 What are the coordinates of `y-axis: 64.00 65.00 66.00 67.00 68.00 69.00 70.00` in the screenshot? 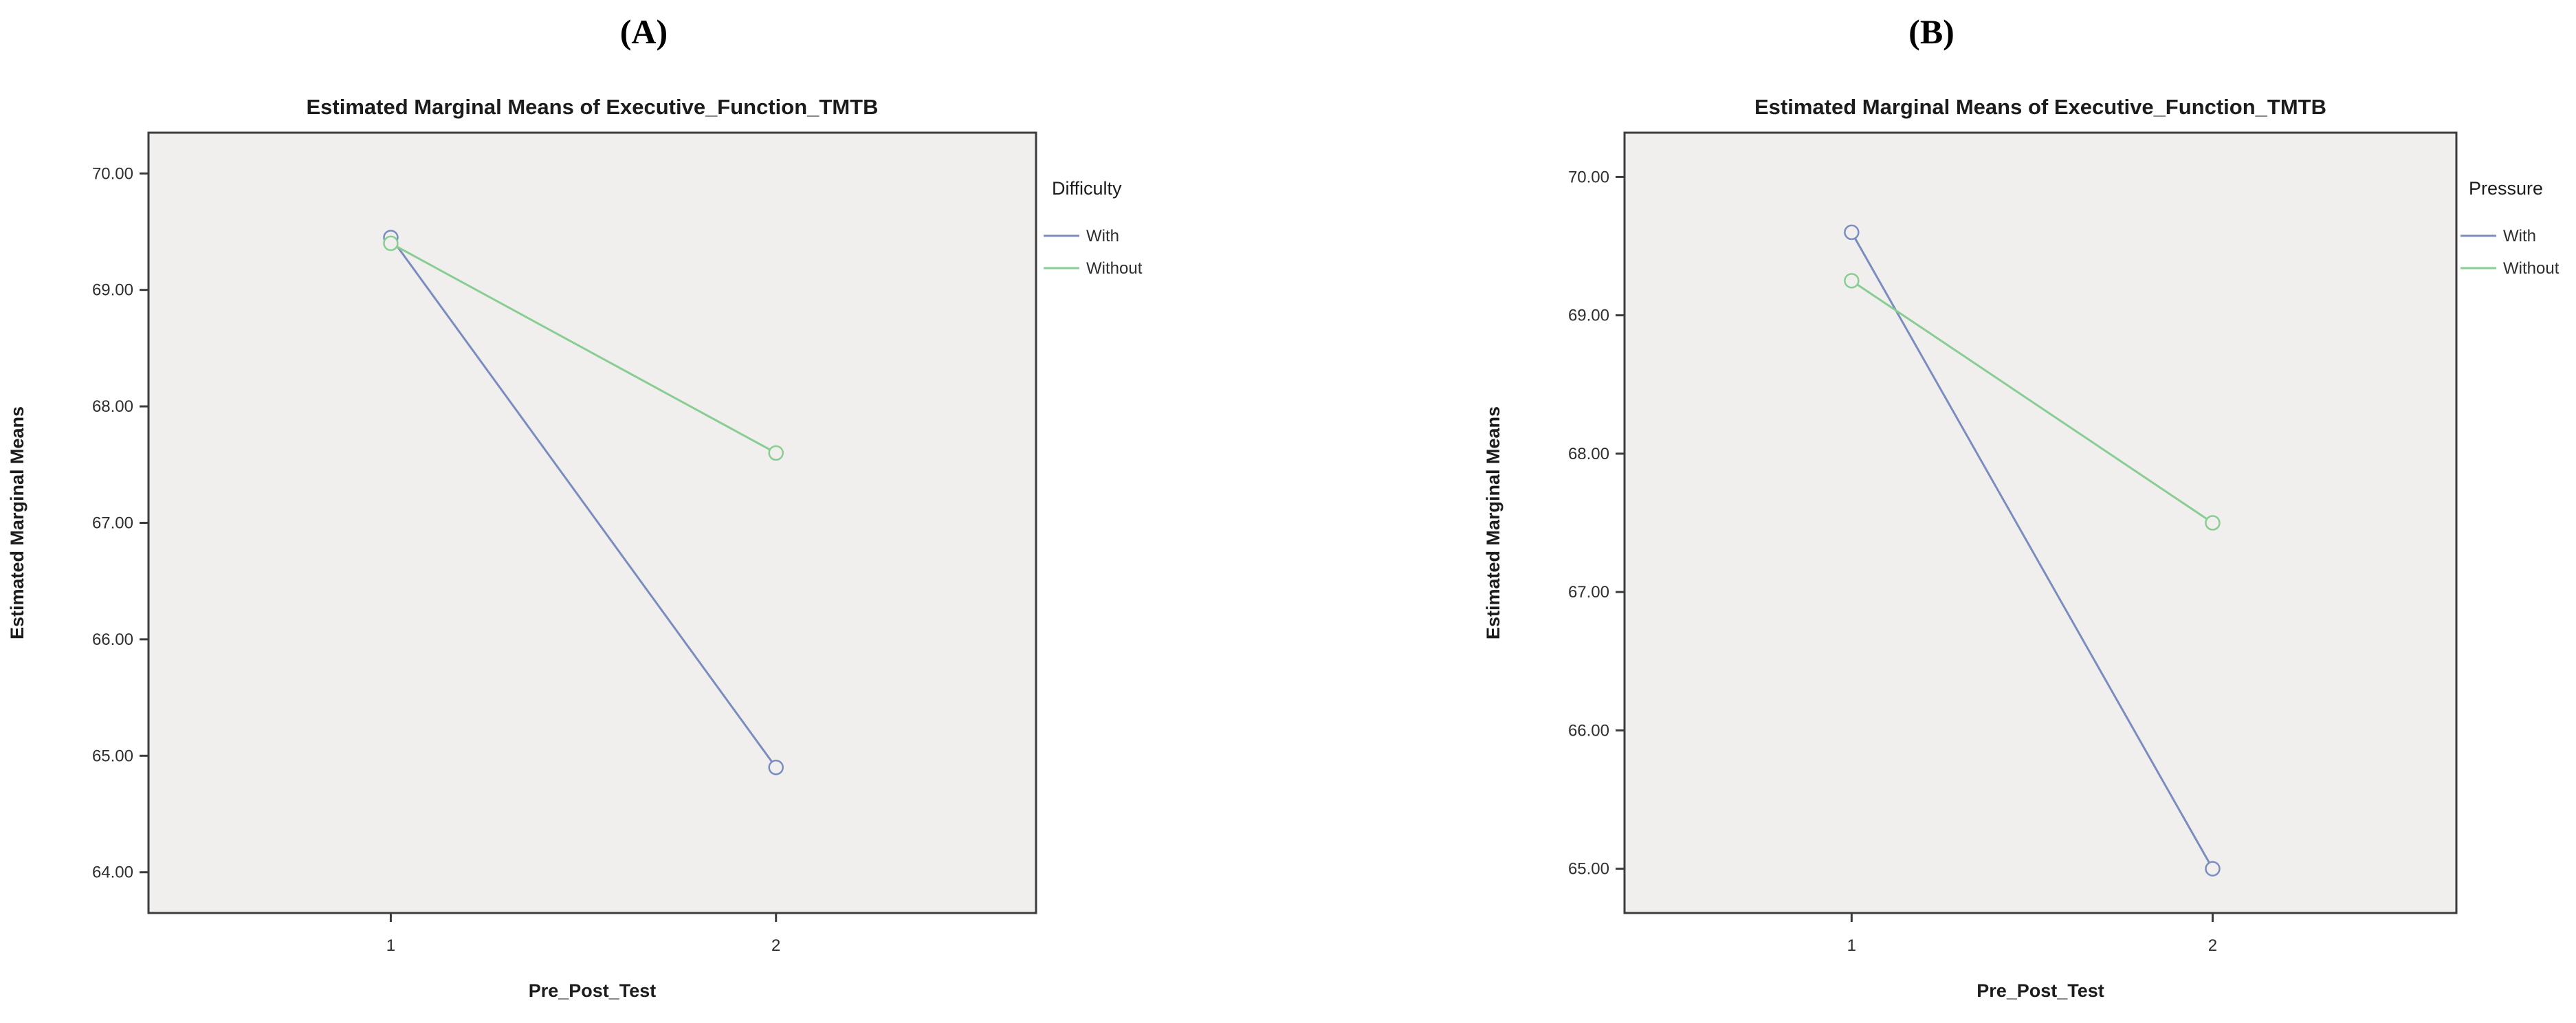 It's located at (120, 523).